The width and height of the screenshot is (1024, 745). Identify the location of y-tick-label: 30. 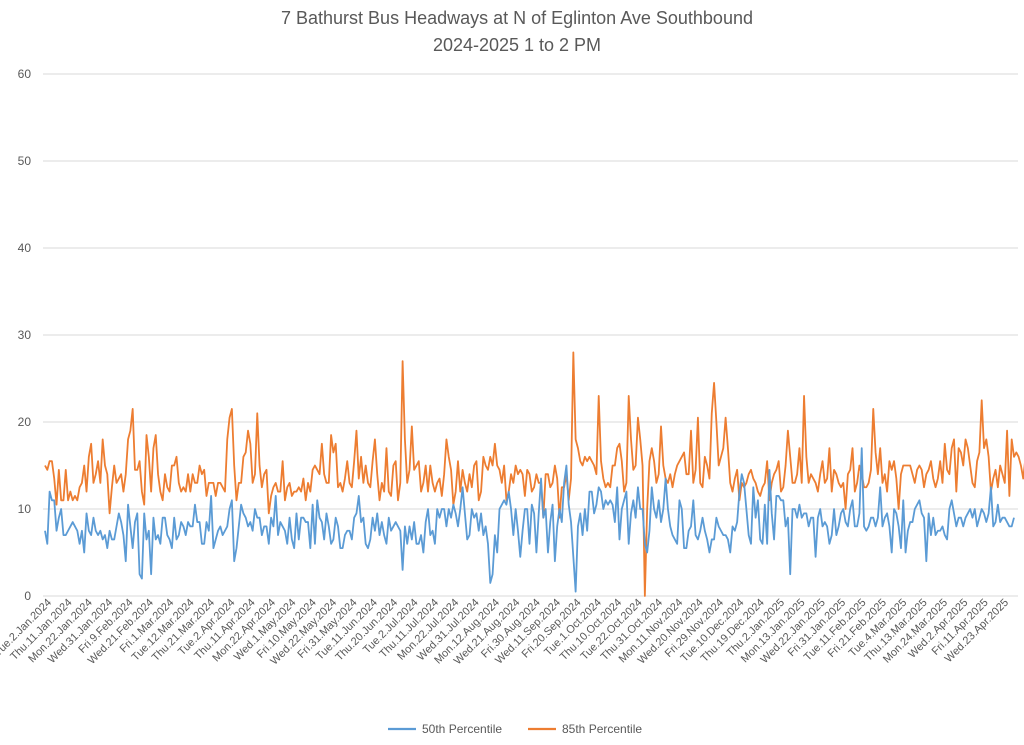
(25, 335).